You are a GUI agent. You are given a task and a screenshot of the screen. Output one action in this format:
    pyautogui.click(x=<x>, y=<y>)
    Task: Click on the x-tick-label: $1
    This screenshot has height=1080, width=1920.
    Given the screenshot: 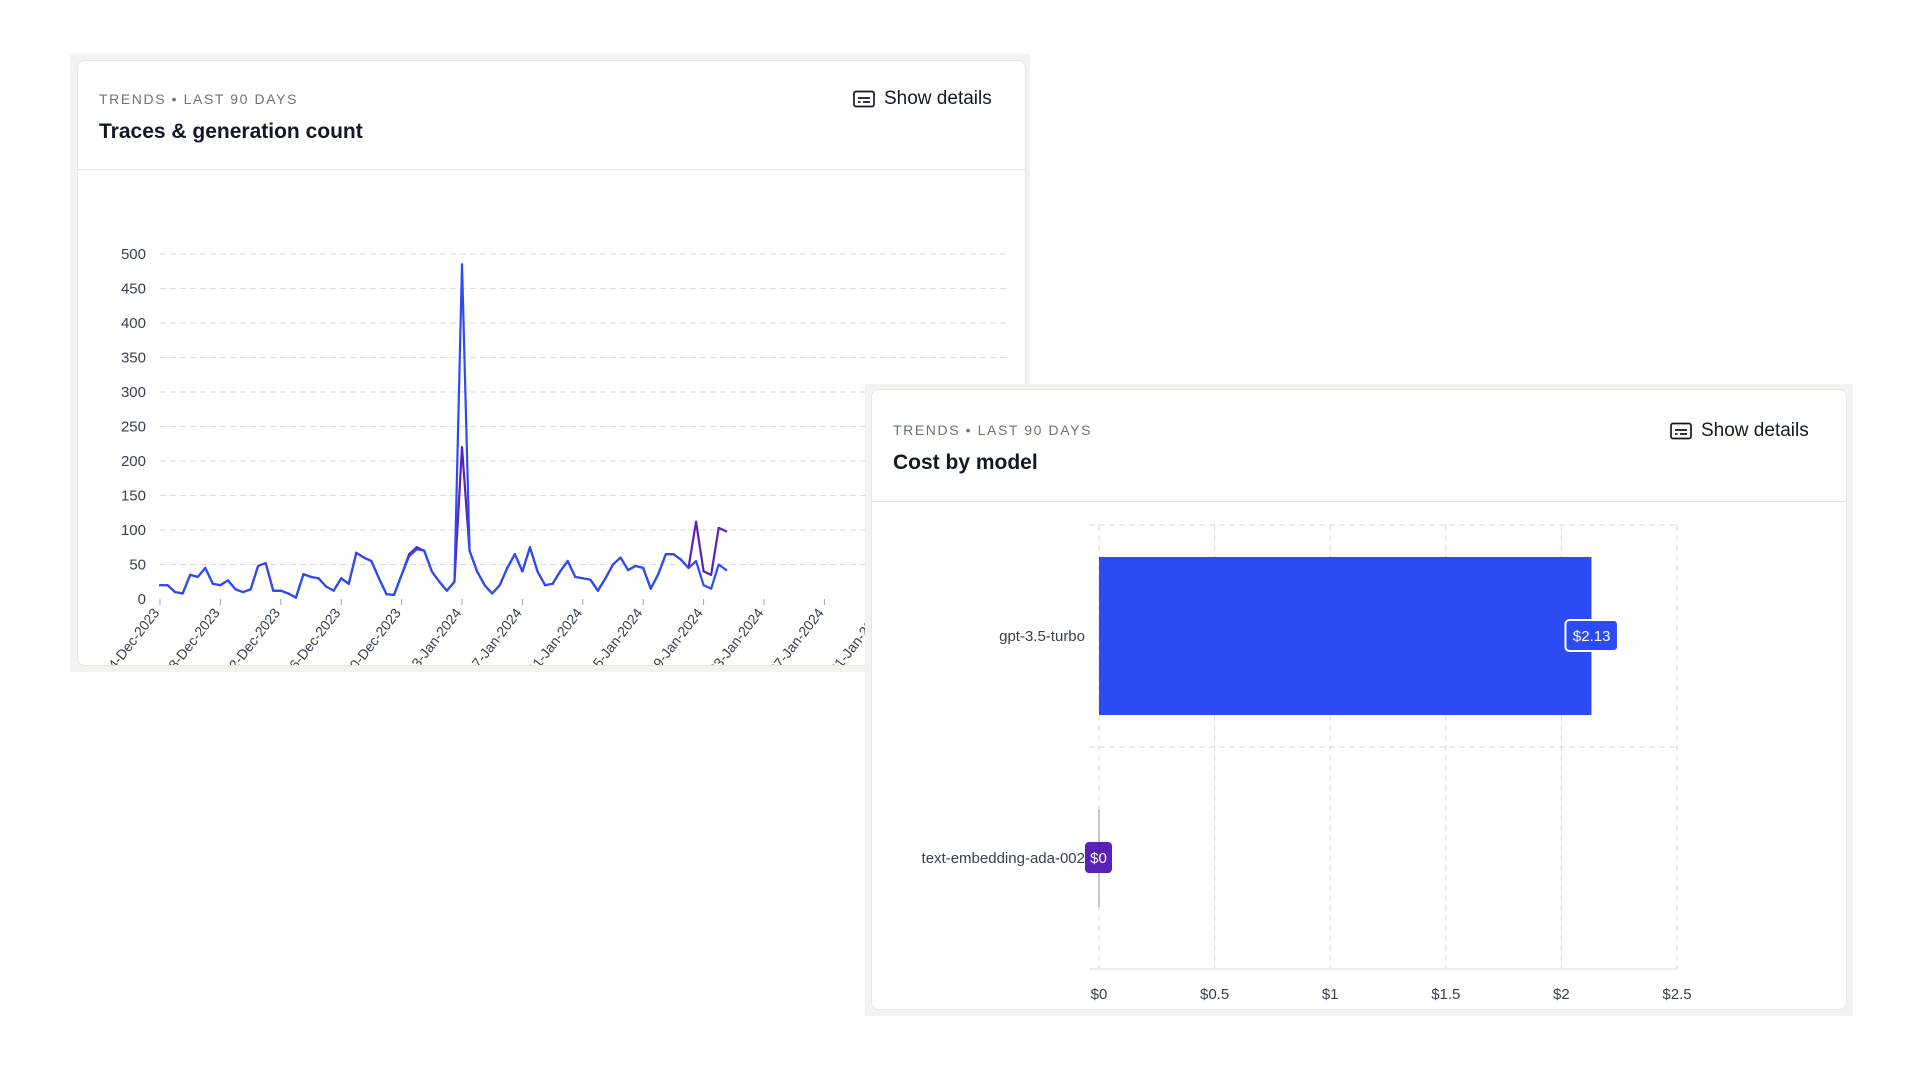 What is the action you would take?
    pyautogui.click(x=1330, y=994)
    